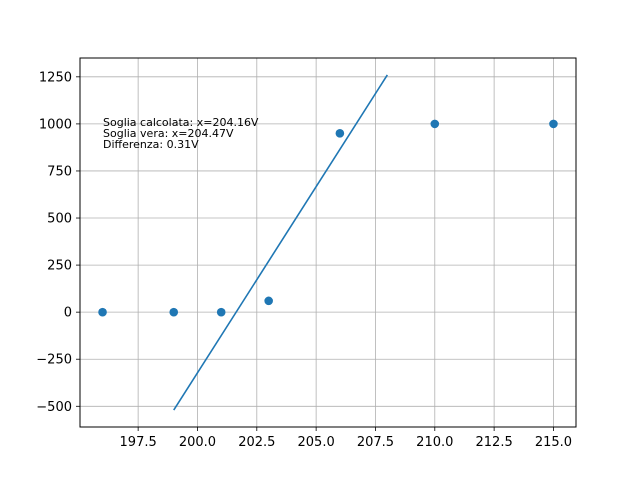 This screenshot has width=640, height=480. I want to click on x-tick-label: 205.0, so click(316, 442).